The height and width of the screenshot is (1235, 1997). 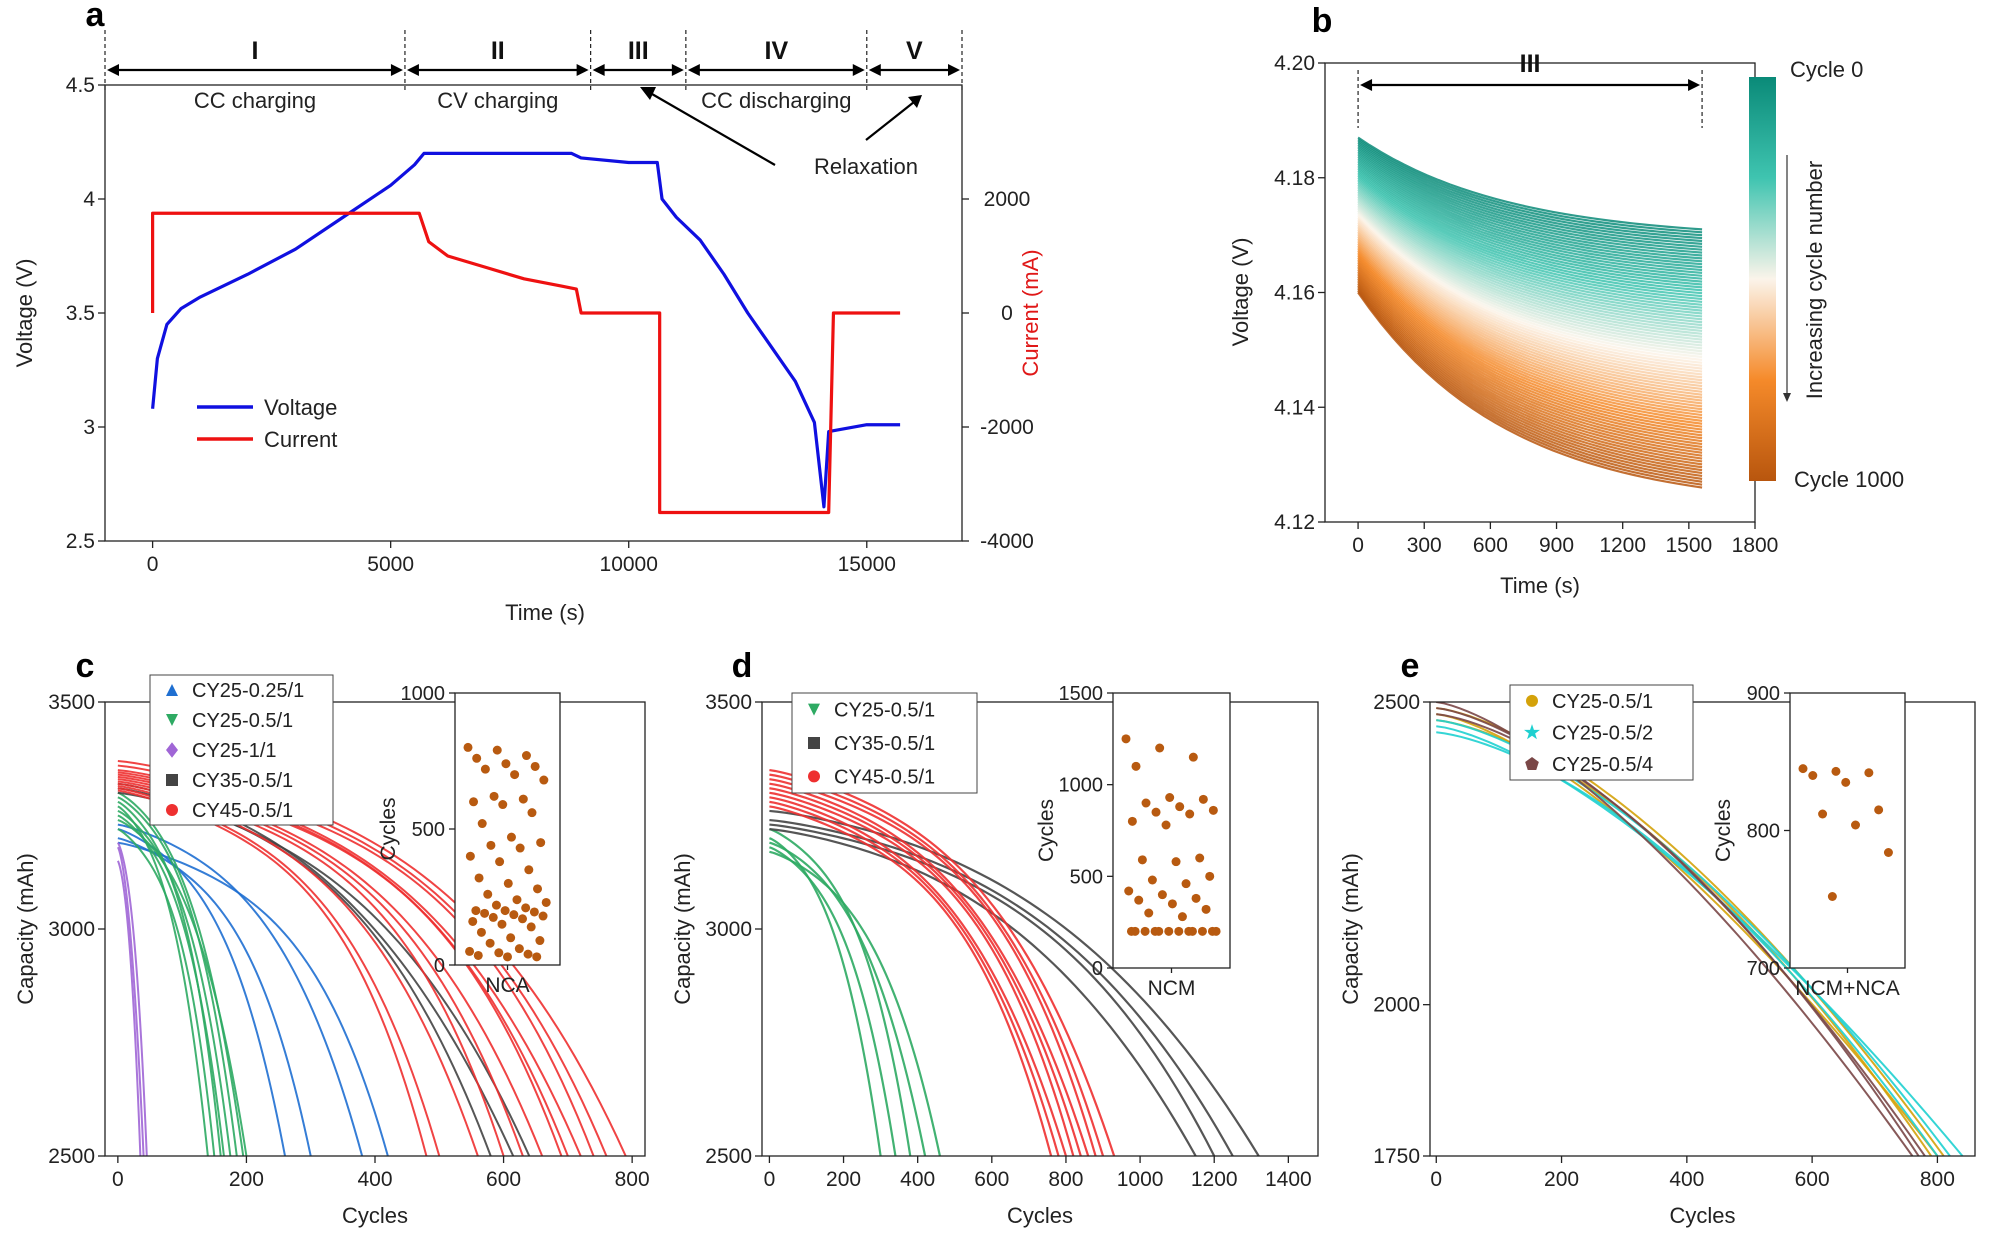 I want to click on colorbar-top-label: Cycle 0, so click(x=1826, y=69).